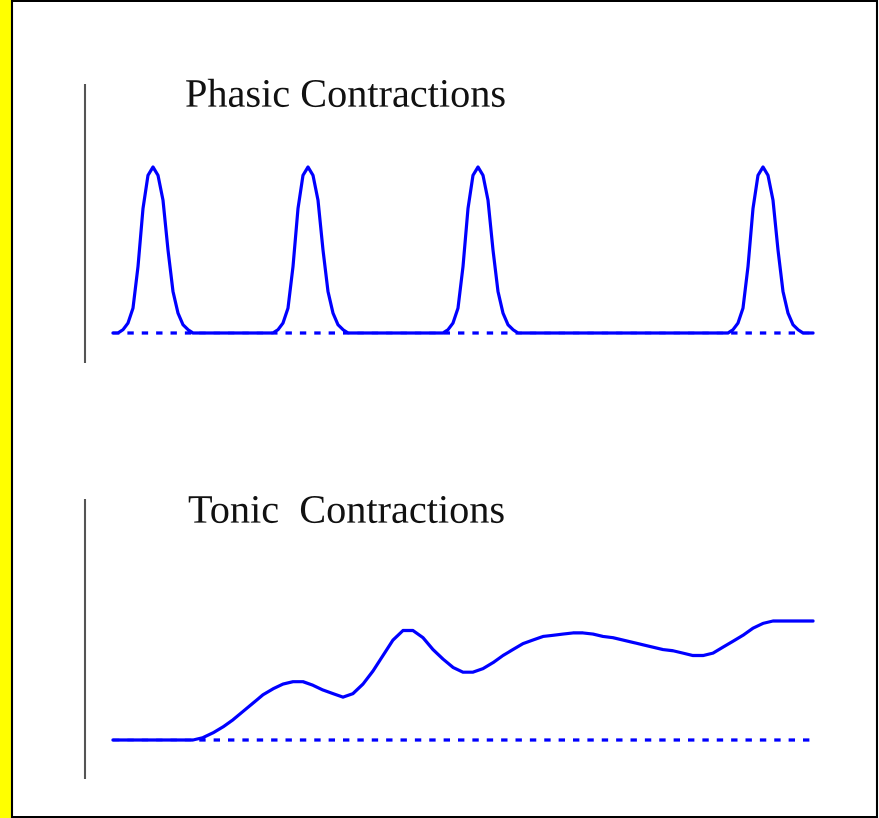  Describe the element at coordinates (345, 93) in the screenshot. I see `chart-title: Phasic Contractions` at that location.